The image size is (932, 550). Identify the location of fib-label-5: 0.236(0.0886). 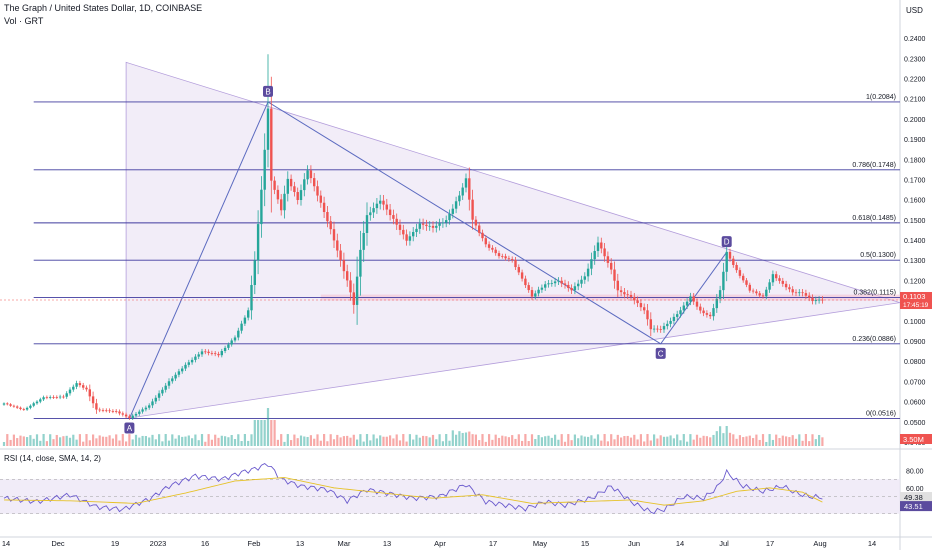
(874, 339).